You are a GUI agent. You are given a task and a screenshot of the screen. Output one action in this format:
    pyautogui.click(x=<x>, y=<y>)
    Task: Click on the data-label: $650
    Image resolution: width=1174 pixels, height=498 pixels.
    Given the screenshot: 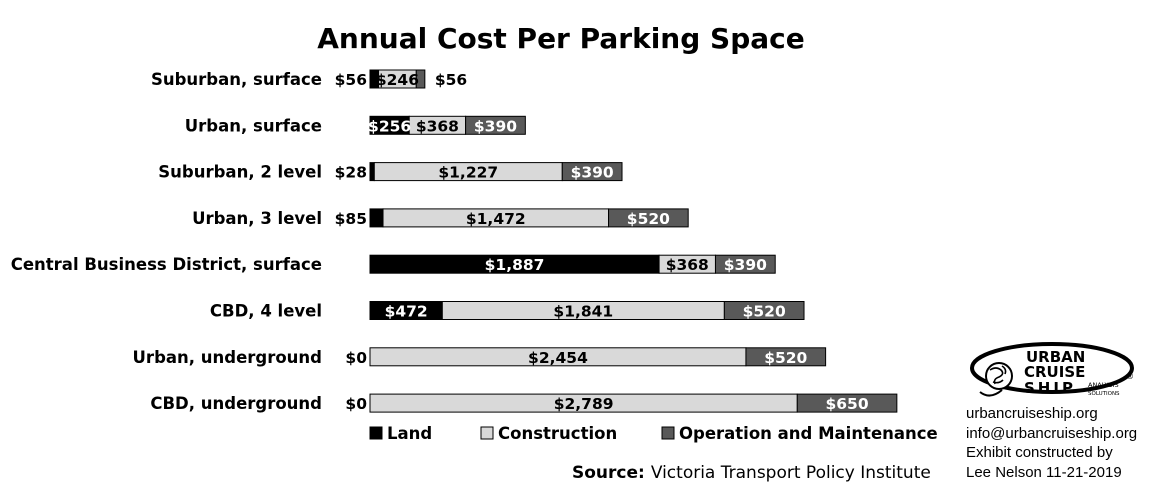 What is the action you would take?
    pyautogui.click(x=846, y=404)
    